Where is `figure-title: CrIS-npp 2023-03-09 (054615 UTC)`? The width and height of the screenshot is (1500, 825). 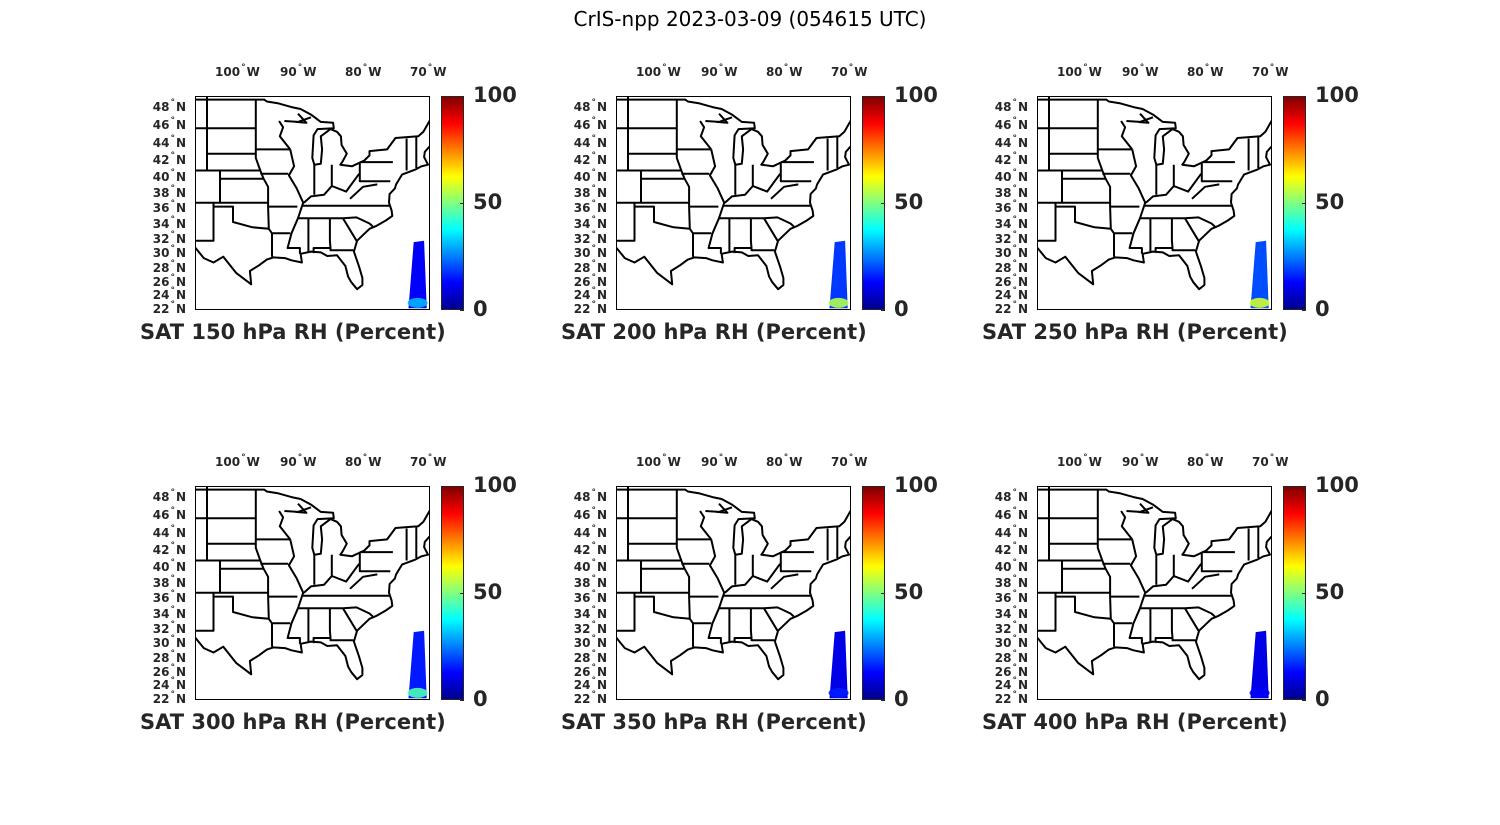 figure-title: CrIS-npp 2023-03-09 (054615 UTC) is located at coordinates (750, 19).